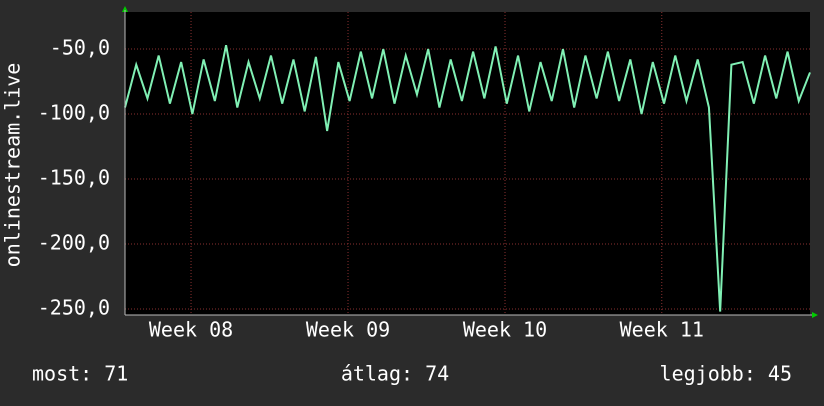 The image size is (824, 406). I want to click on y-tick-label: -50,0, so click(80, 48).